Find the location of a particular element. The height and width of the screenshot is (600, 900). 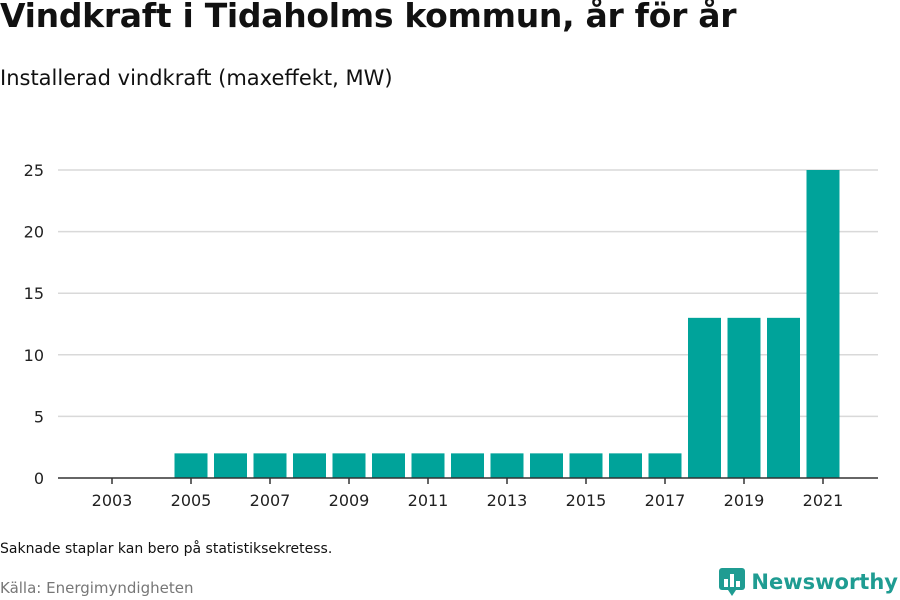

bar-2013 is located at coordinates (507, 465).